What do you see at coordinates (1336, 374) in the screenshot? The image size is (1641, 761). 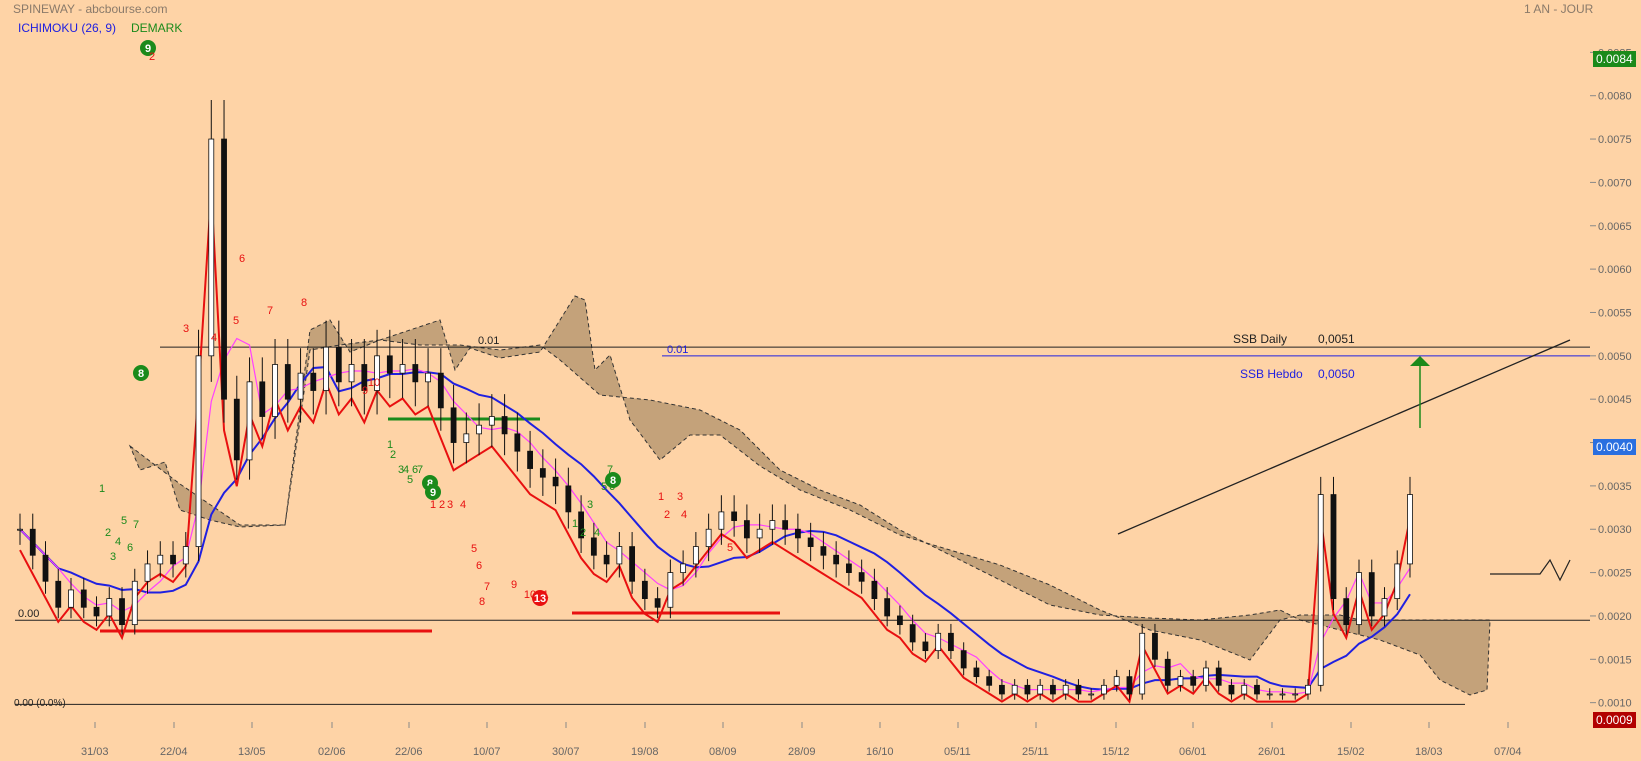 I see `ssb-hebdo-value: 0,0050` at bounding box center [1336, 374].